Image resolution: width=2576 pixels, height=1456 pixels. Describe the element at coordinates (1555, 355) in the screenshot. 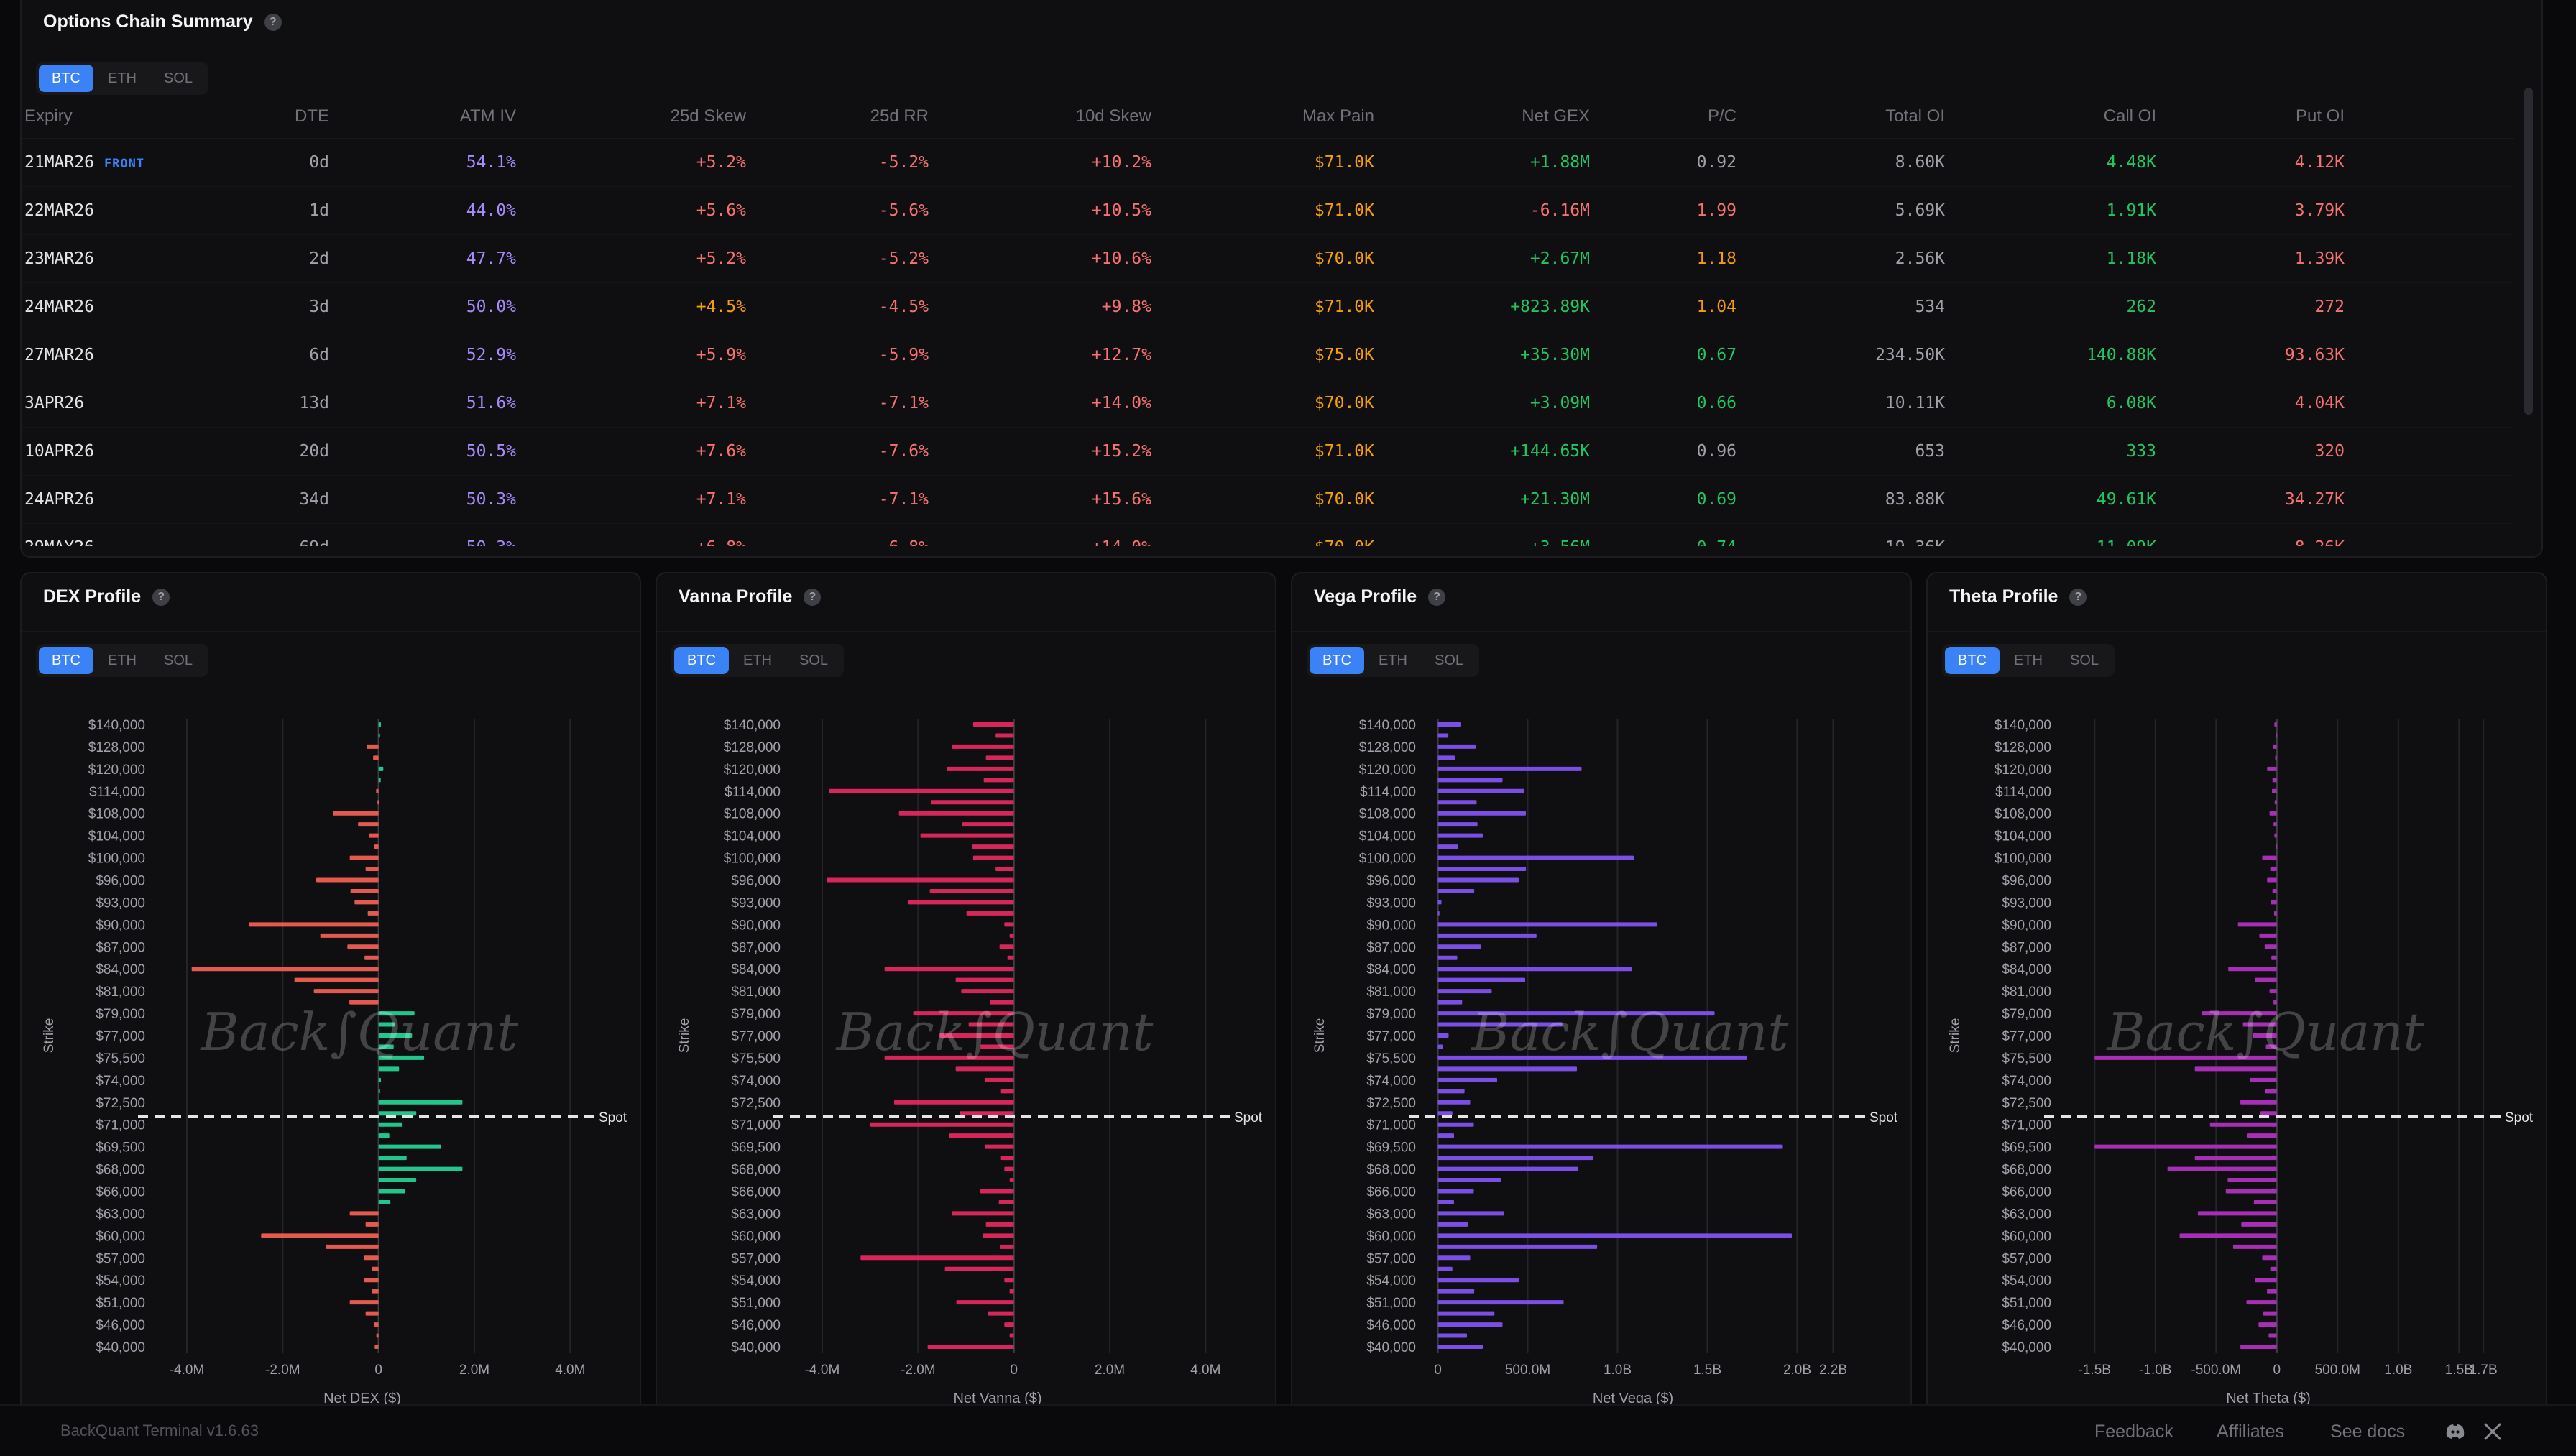

I see `net-gex-cell: +35.30M` at that location.